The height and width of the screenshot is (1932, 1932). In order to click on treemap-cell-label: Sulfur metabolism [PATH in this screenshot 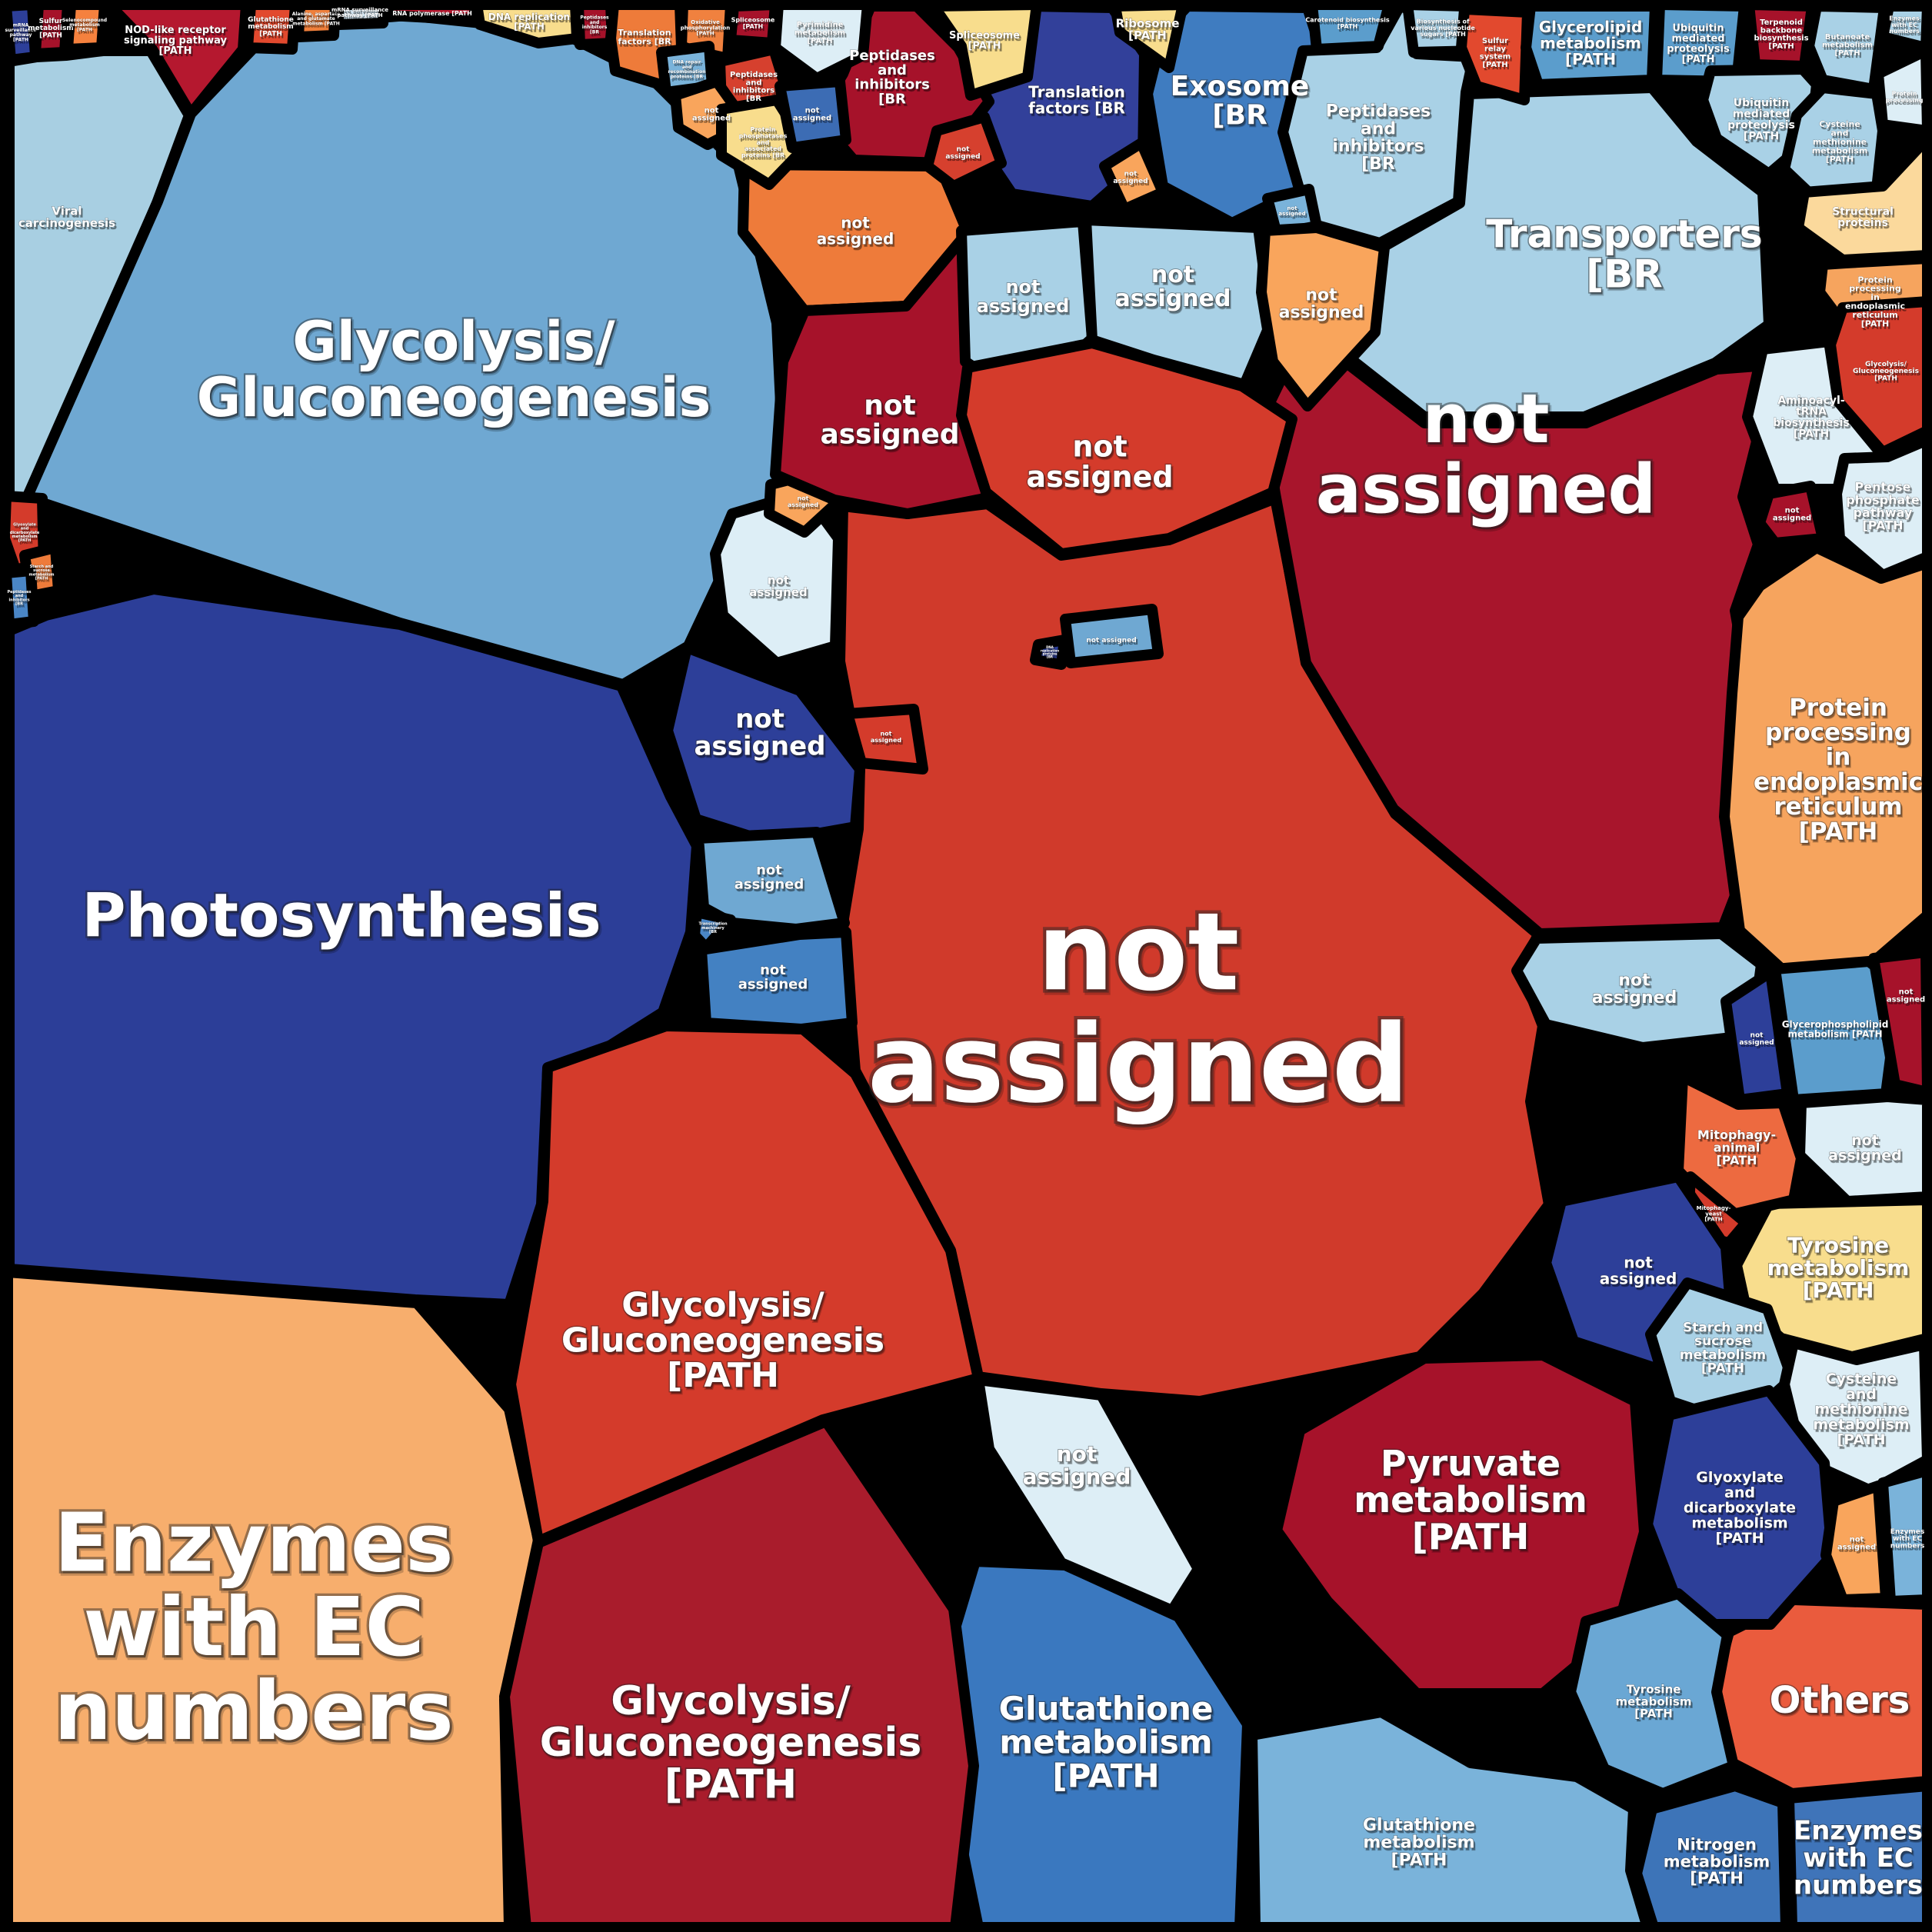, I will do `click(50, 29)`.